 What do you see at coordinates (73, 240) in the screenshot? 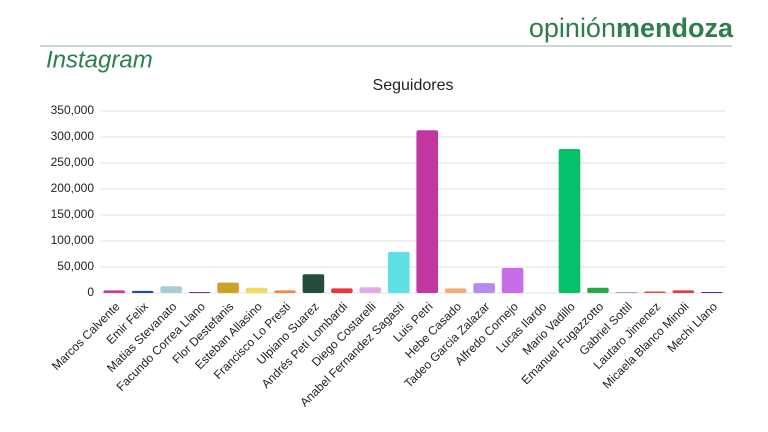
I see `y-tick-label: 100,000` at bounding box center [73, 240].